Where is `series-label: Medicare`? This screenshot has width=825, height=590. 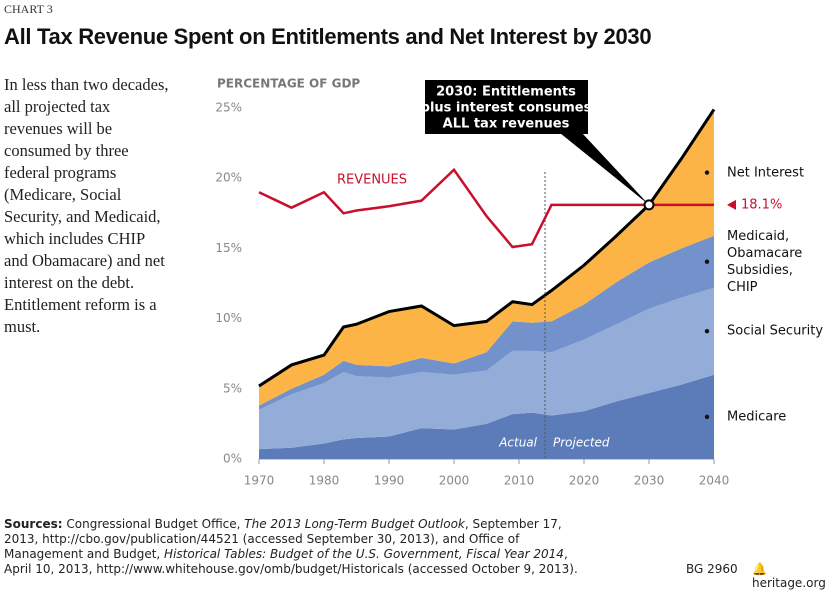 series-label: Medicare is located at coordinates (757, 417).